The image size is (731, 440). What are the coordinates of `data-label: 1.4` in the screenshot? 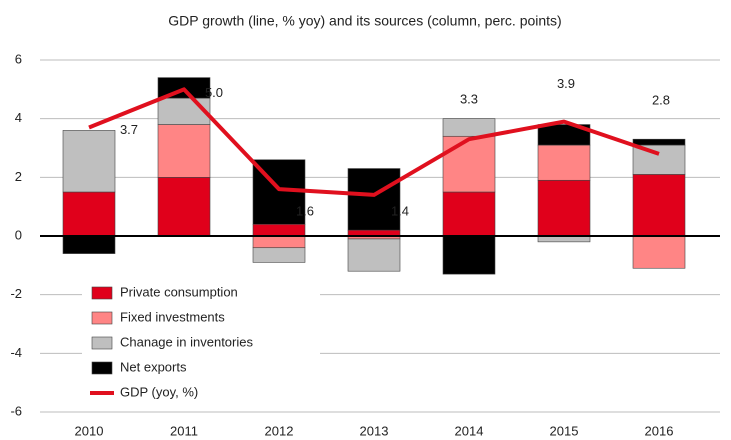 It's located at (400, 210).